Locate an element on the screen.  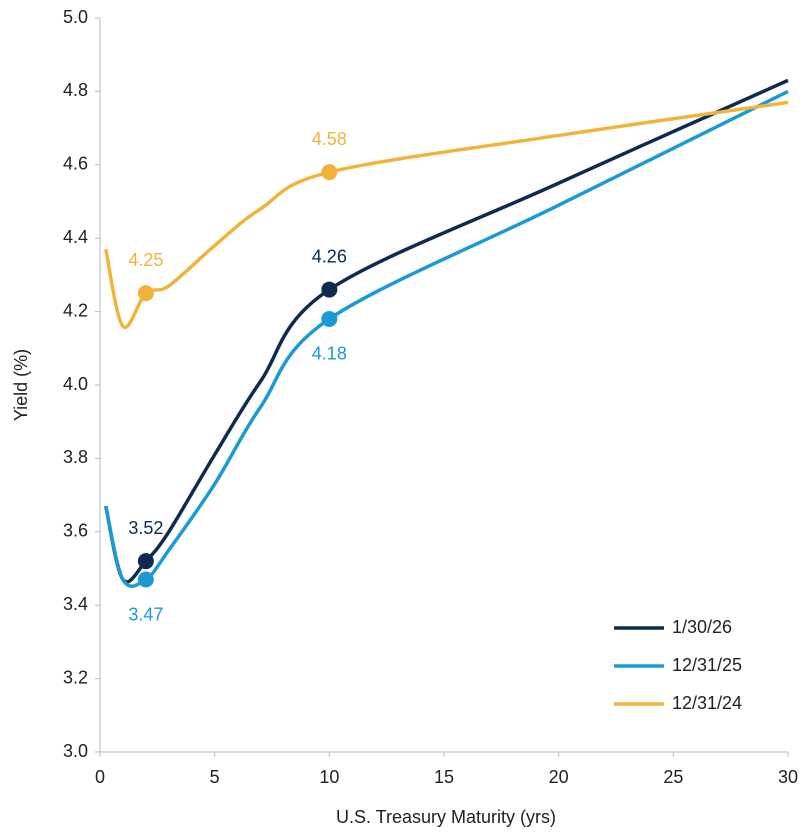
data-label: 3.52 is located at coordinates (145, 528).